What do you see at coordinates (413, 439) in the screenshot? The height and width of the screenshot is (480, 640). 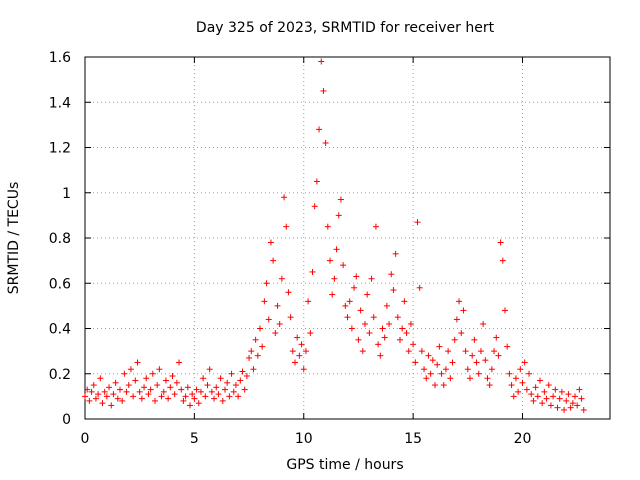 I see `x-tick-label: 15` at bounding box center [413, 439].